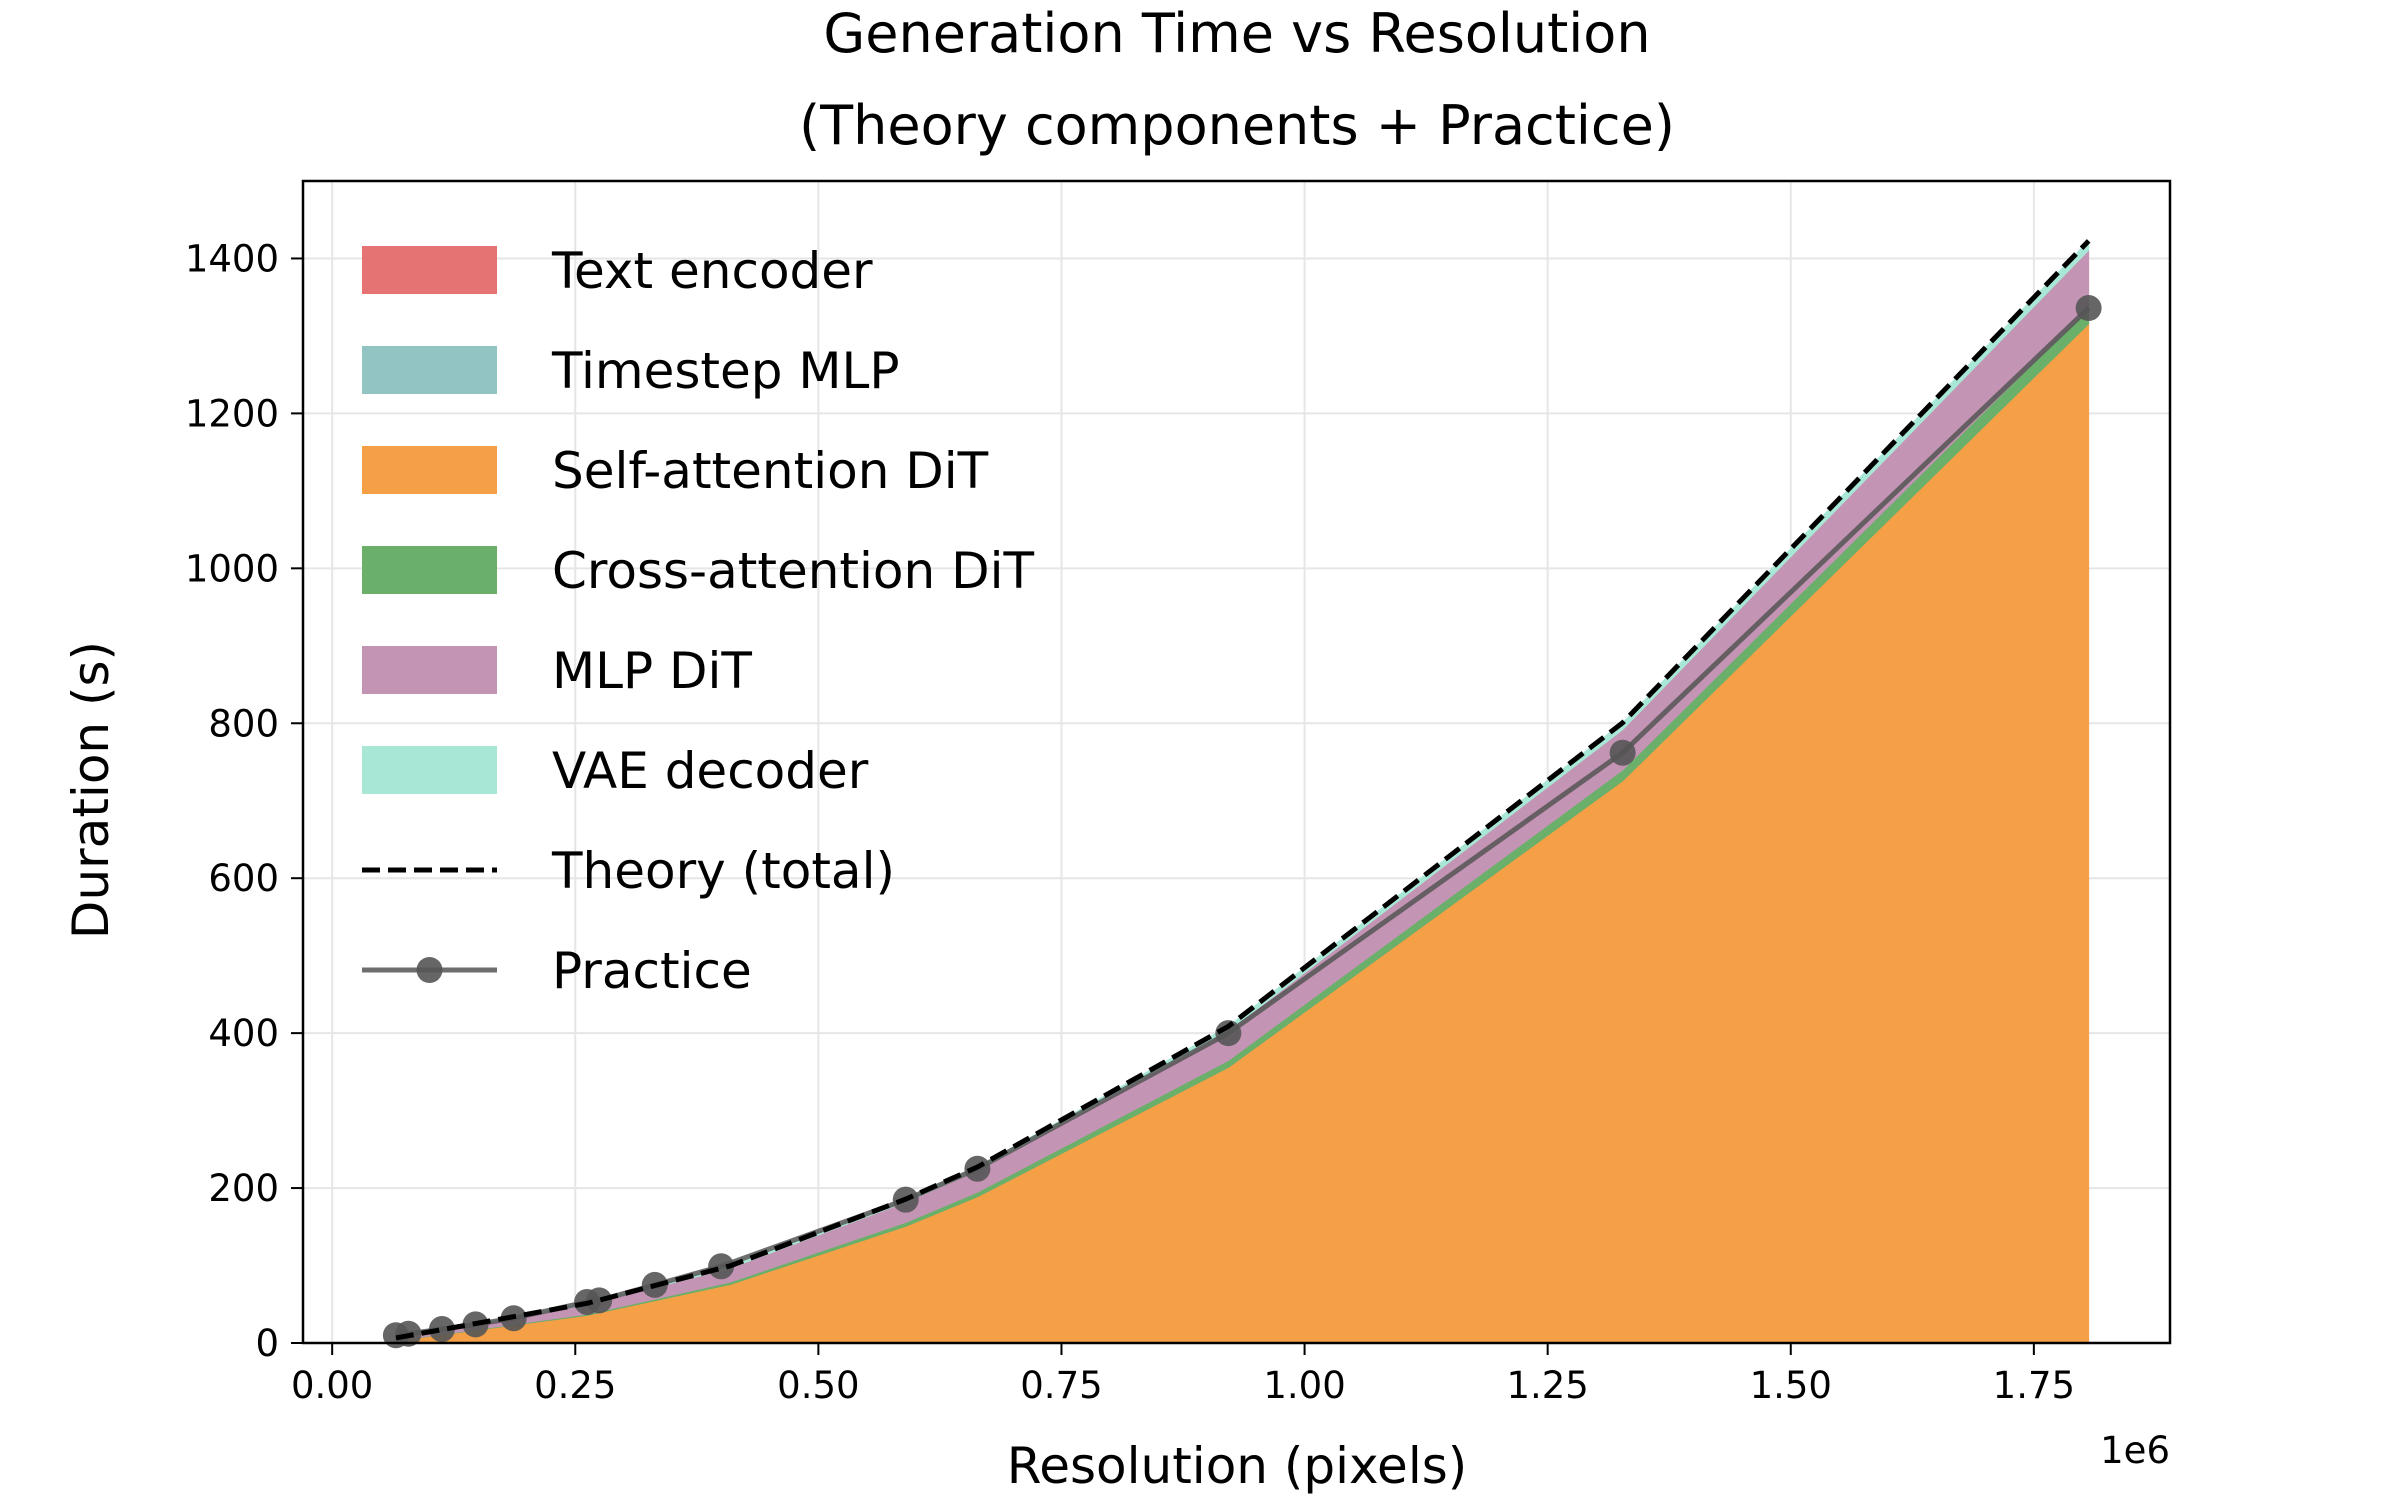 The height and width of the screenshot is (1504, 2400). What do you see at coordinates (652, 971) in the screenshot?
I see `legend-label-practice: Practice` at bounding box center [652, 971].